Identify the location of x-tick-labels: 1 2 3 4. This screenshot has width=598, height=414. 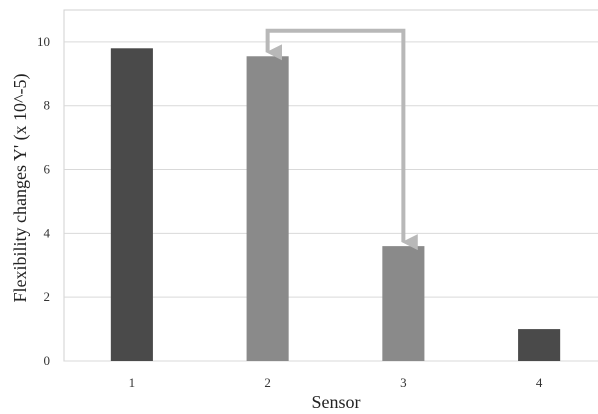
(336, 382).